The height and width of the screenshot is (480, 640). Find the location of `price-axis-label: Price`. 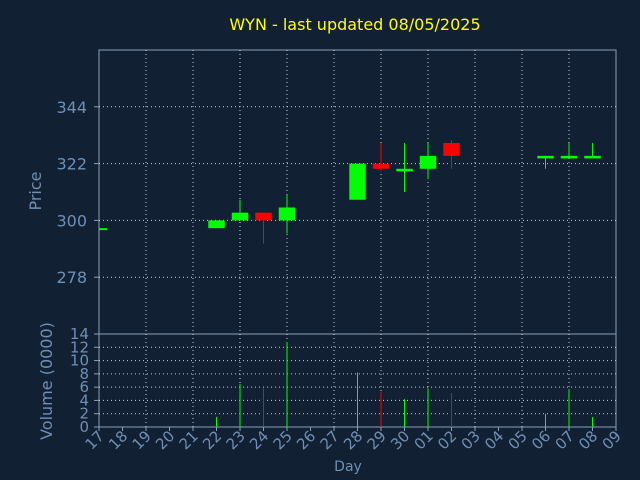

price-axis-label: Price is located at coordinates (35, 190).